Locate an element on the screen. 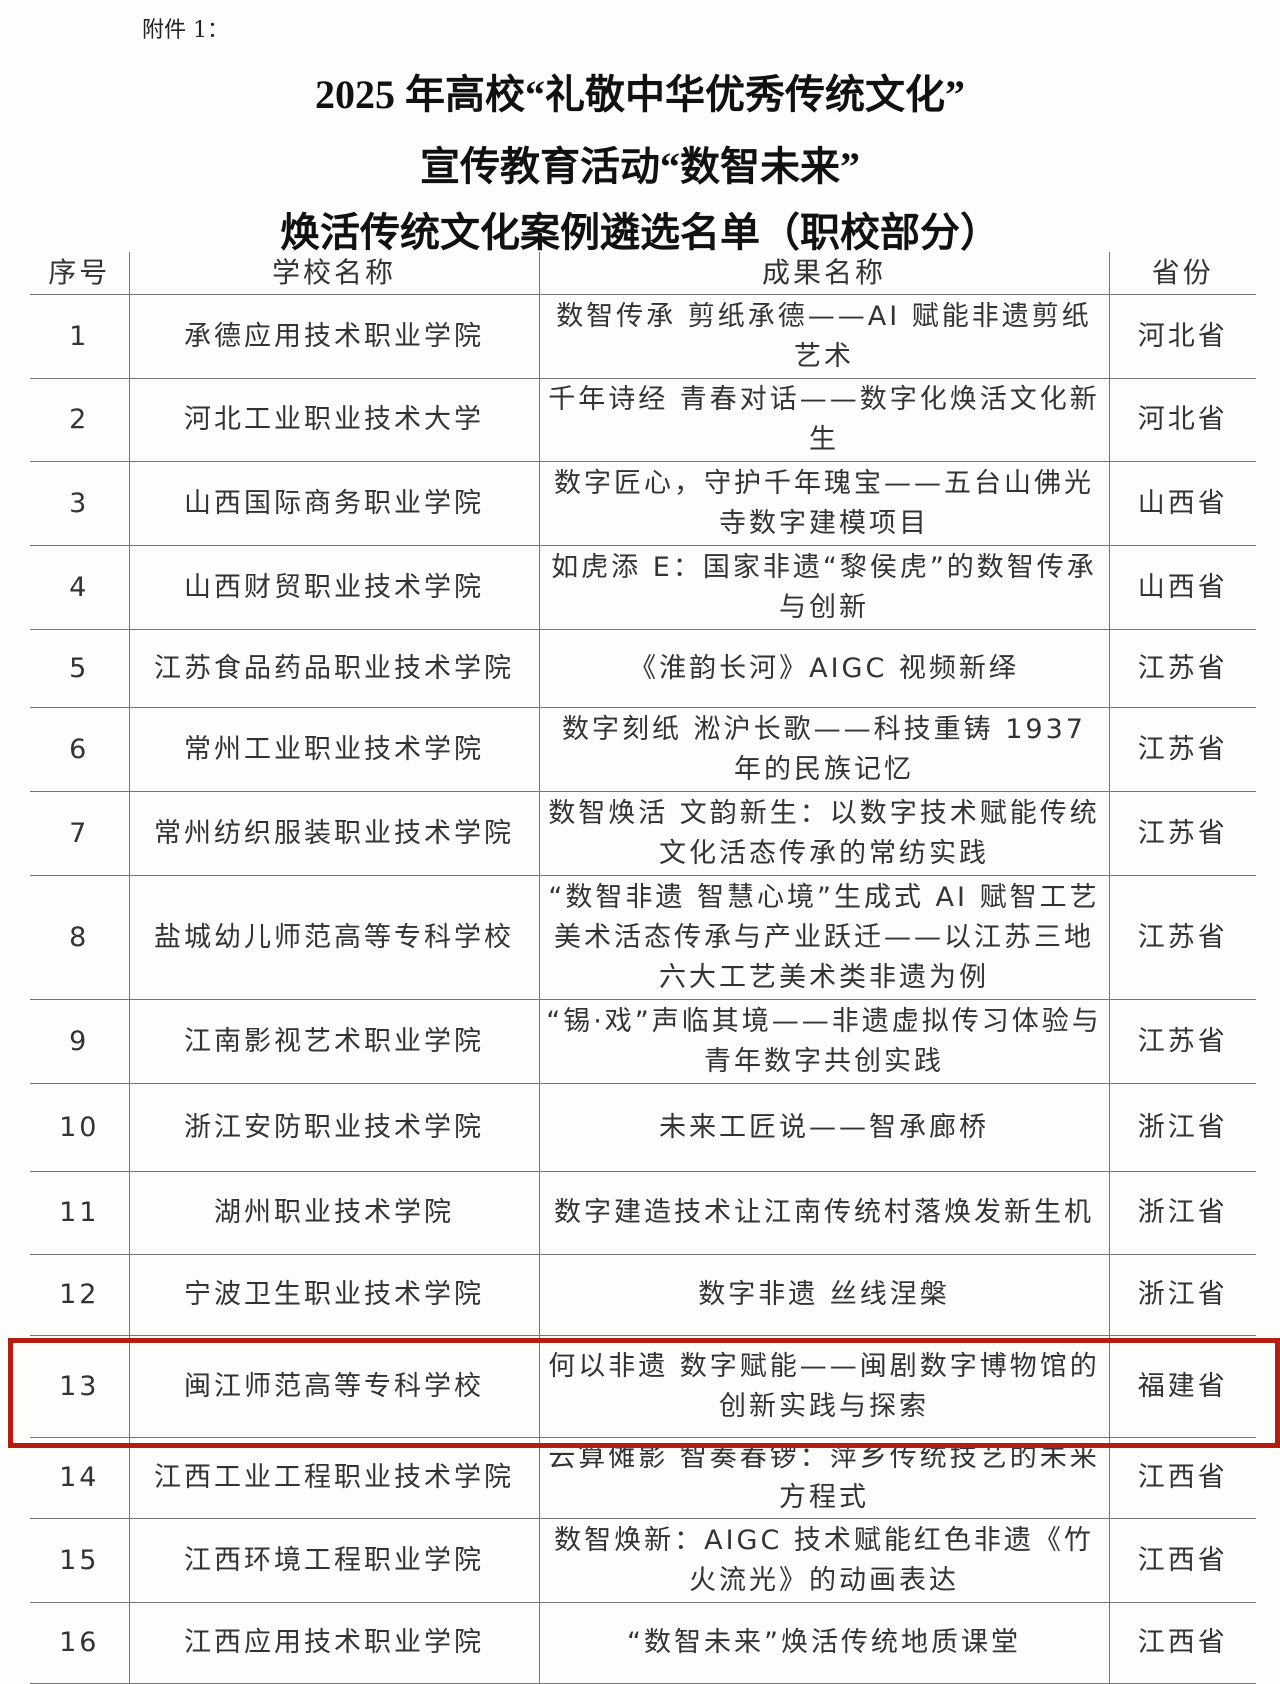 This screenshot has width=1280, height=1684. project-name: 数字刻纸 淞沪长歌——科技重铸 1937 年的民族记忆 is located at coordinates (824, 749).